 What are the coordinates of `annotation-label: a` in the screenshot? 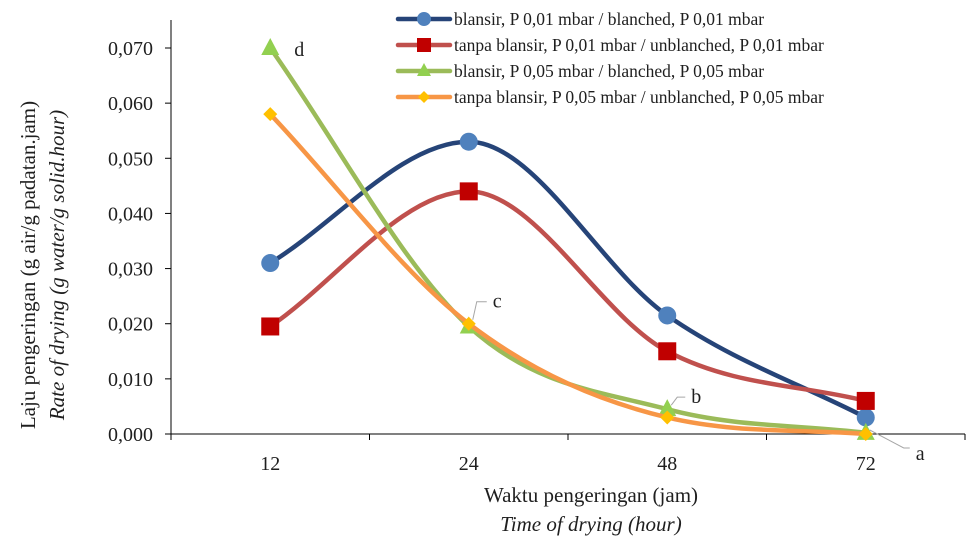 It's located at (920, 454).